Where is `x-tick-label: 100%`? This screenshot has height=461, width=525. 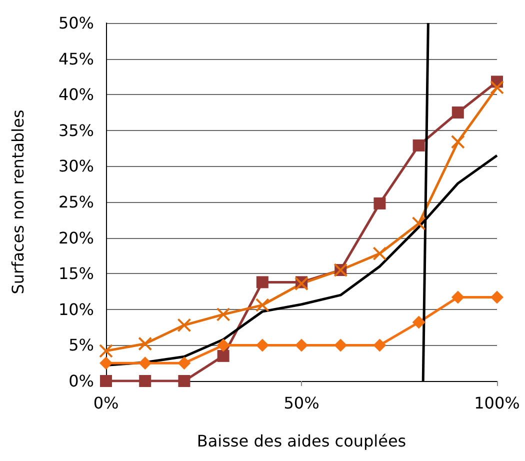 x-tick-label: 100% is located at coordinates (497, 403).